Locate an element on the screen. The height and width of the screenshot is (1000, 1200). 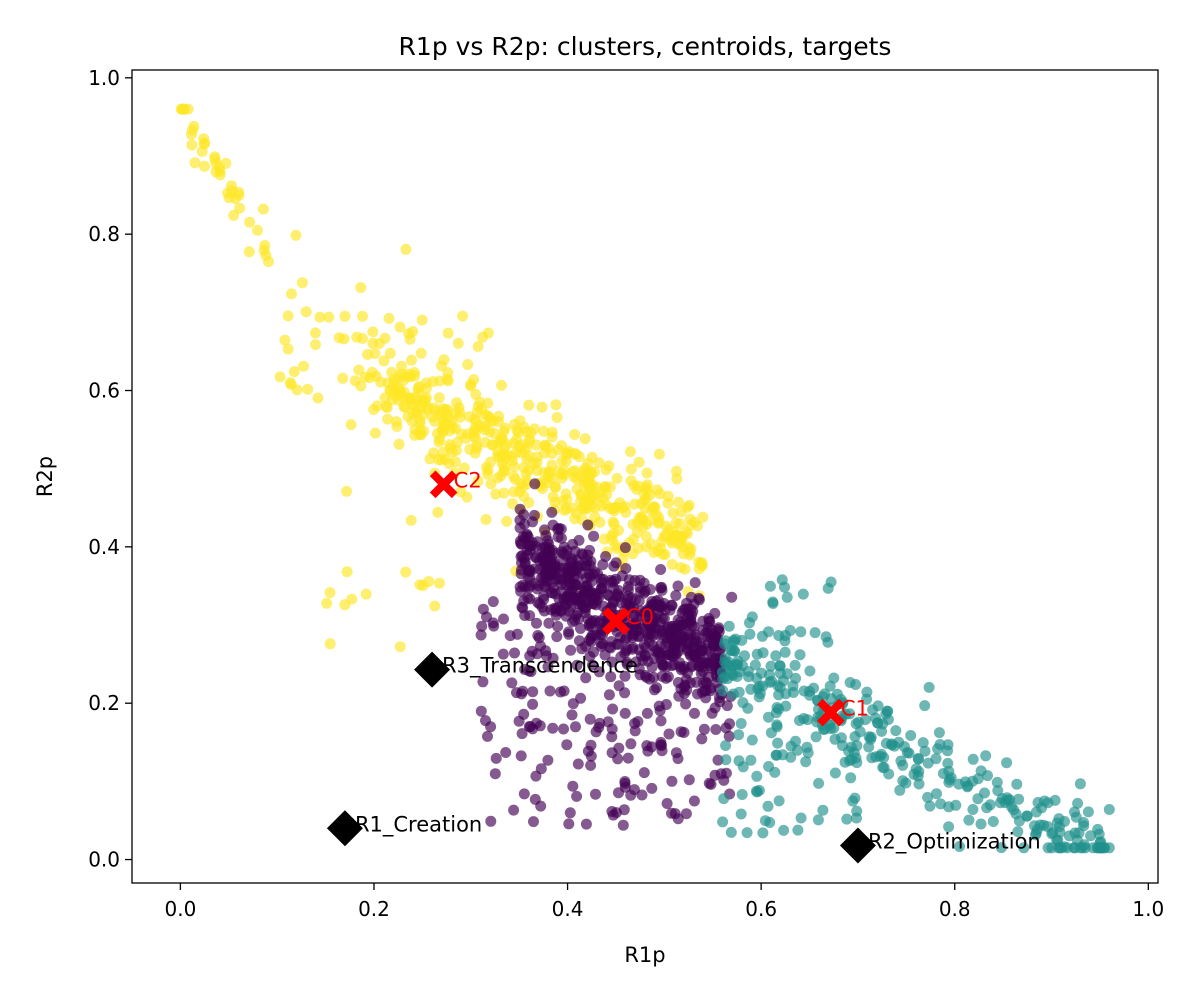
target-label: R2_Optimization is located at coordinates (954, 841).